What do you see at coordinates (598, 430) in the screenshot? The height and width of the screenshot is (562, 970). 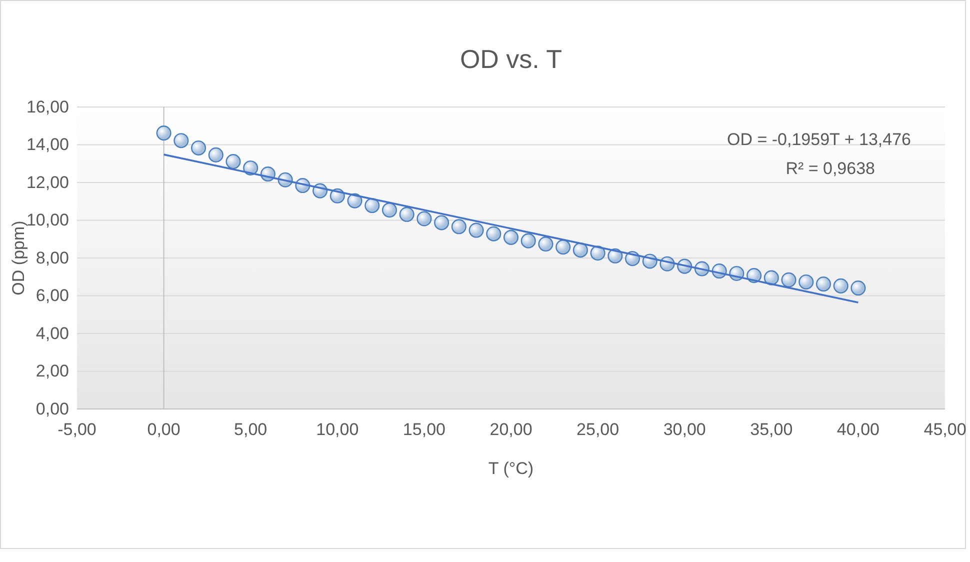 I see `x-tick-label: 25,00` at bounding box center [598, 430].